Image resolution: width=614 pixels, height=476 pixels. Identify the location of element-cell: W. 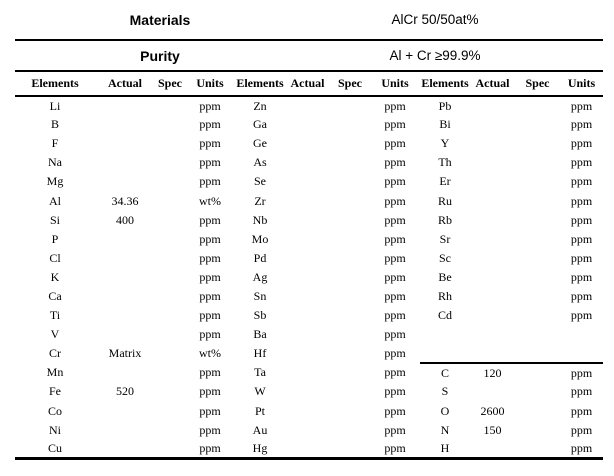
(260, 391).